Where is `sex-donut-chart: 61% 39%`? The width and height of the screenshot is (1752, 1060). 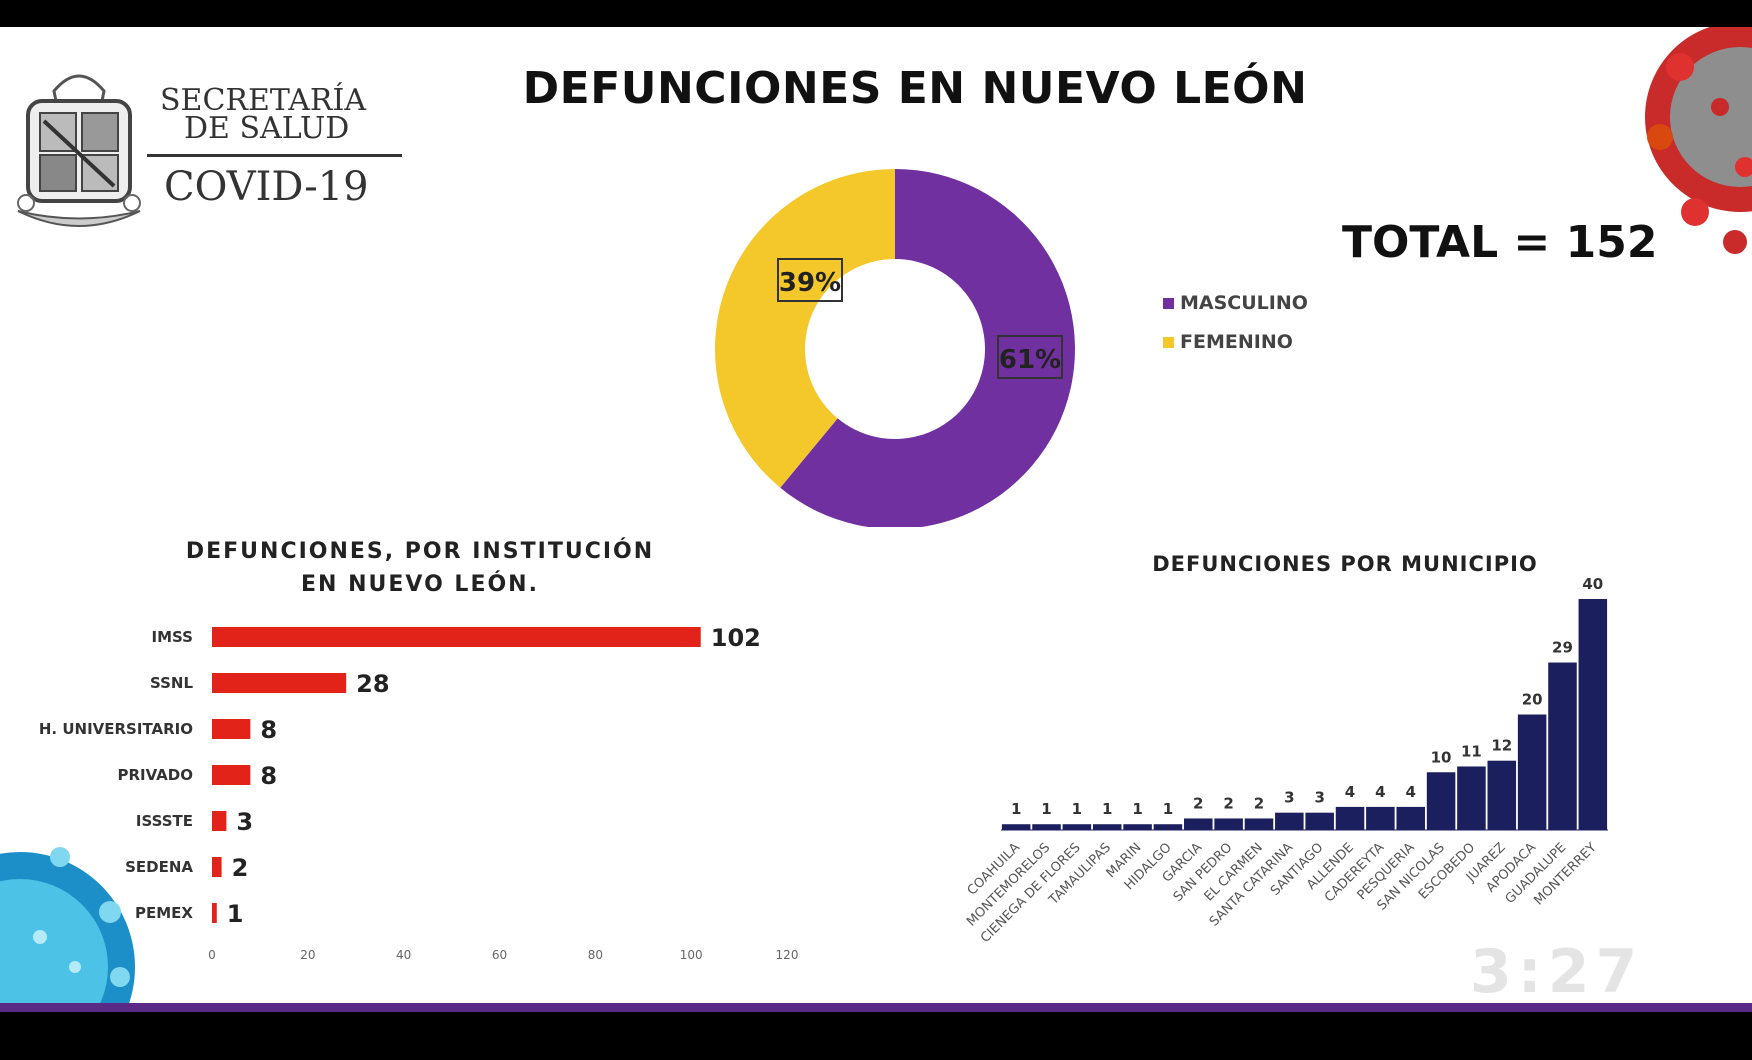 sex-donut-chart: 61% 39% is located at coordinates (895, 348).